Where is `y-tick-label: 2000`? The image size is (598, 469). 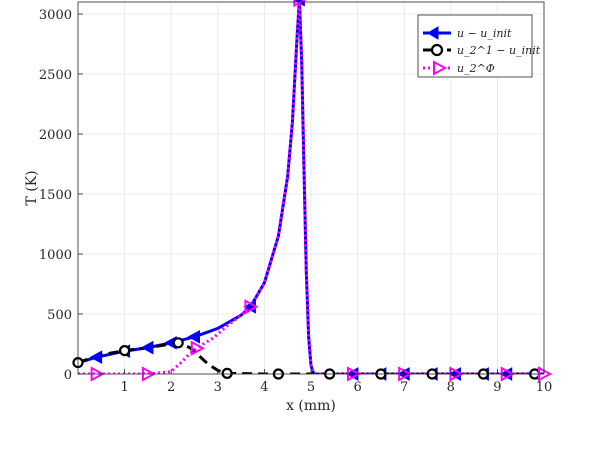
y-tick-label: 2000 is located at coordinates (55, 135).